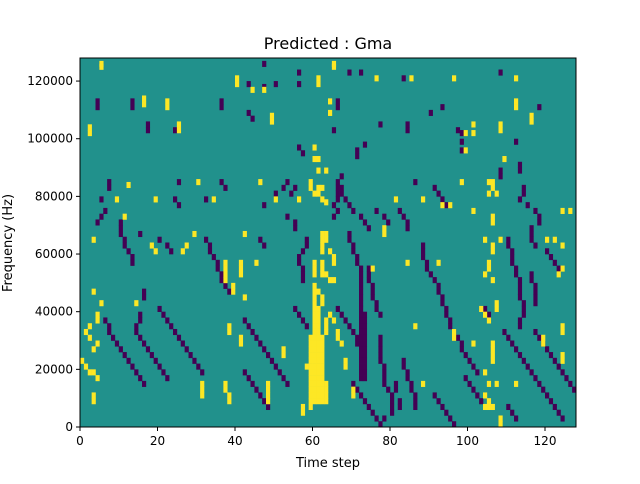 This screenshot has width=640, height=484. Describe the element at coordinates (312, 441) in the screenshot. I see `x-tick-label: 60` at that location.